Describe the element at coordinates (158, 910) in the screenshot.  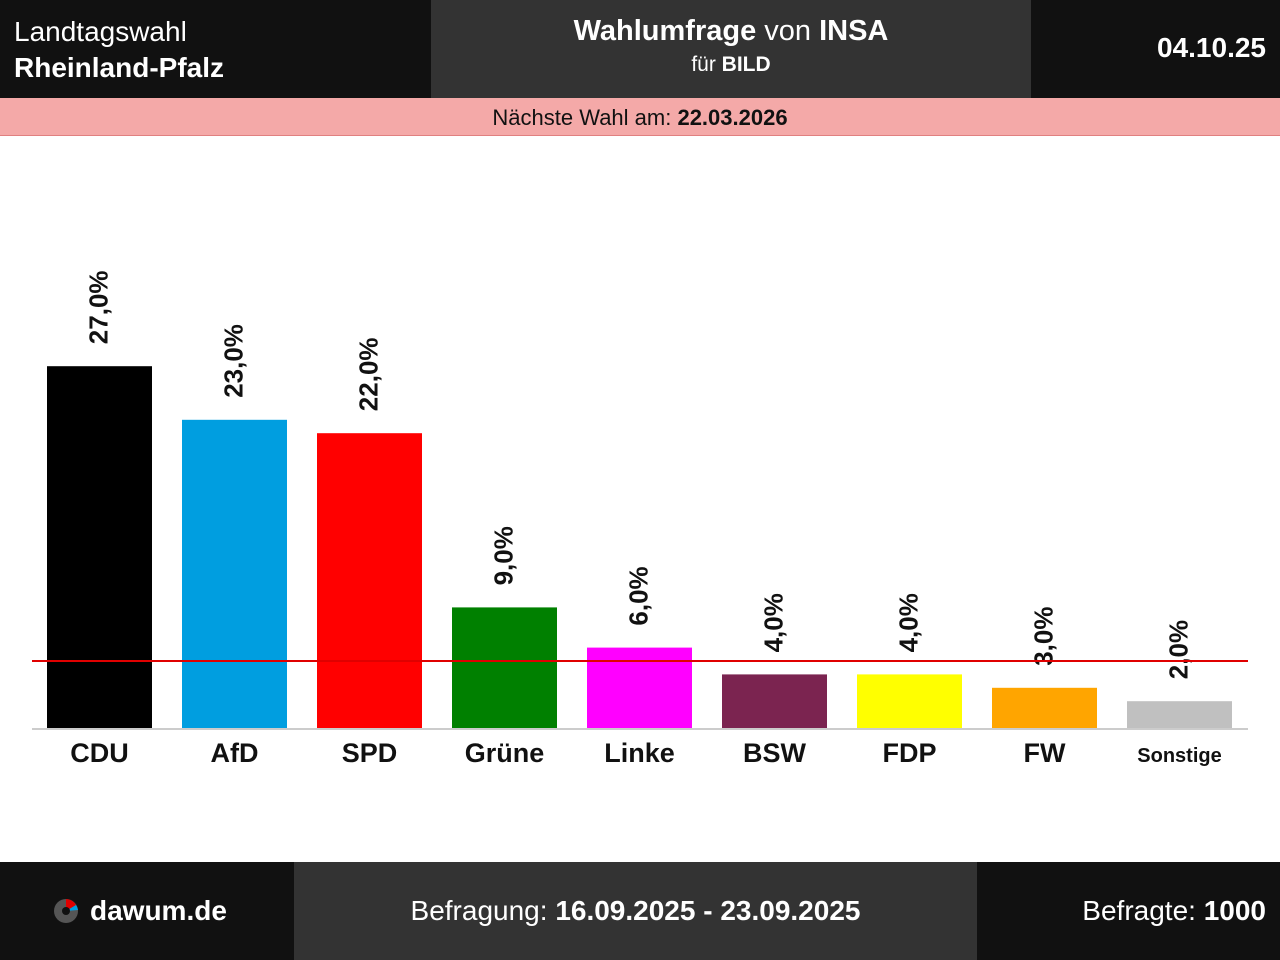
I see `brand-name: dawum.de` at that location.